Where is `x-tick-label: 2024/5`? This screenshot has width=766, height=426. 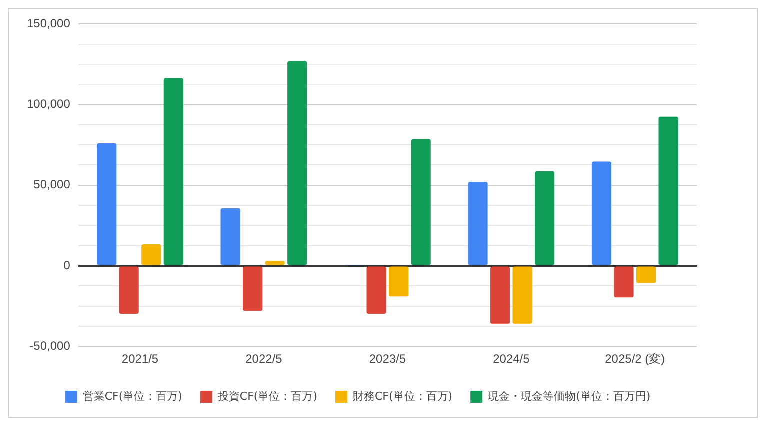
x-tick-label: 2024/5 is located at coordinates (511, 359).